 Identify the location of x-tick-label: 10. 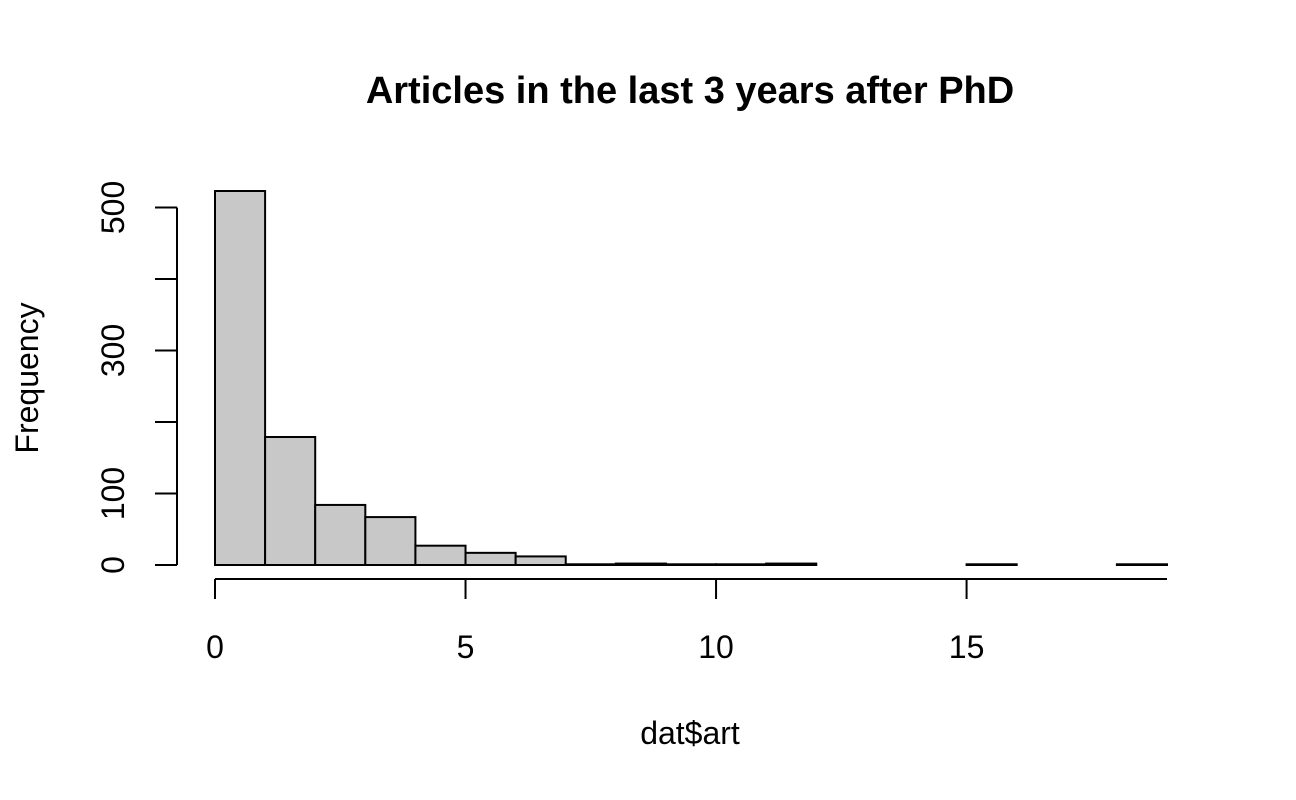
(716, 647).